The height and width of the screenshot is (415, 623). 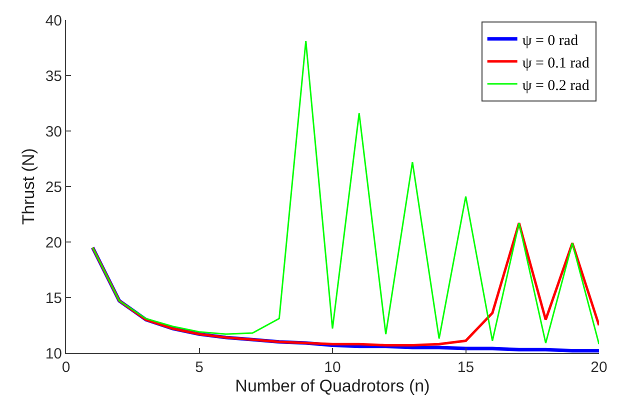 I want to click on x-tick-label: 10, so click(x=332, y=367).